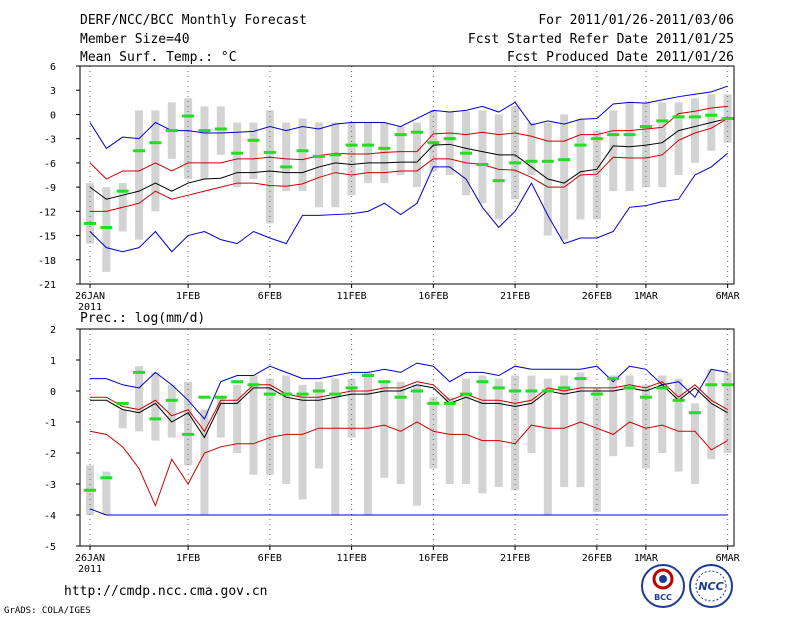 Image resolution: width=800 pixels, height=618 pixels. What do you see at coordinates (50, 516) in the screenshot?
I see `y-tick-label: -4` at bounding box center [50, 516].